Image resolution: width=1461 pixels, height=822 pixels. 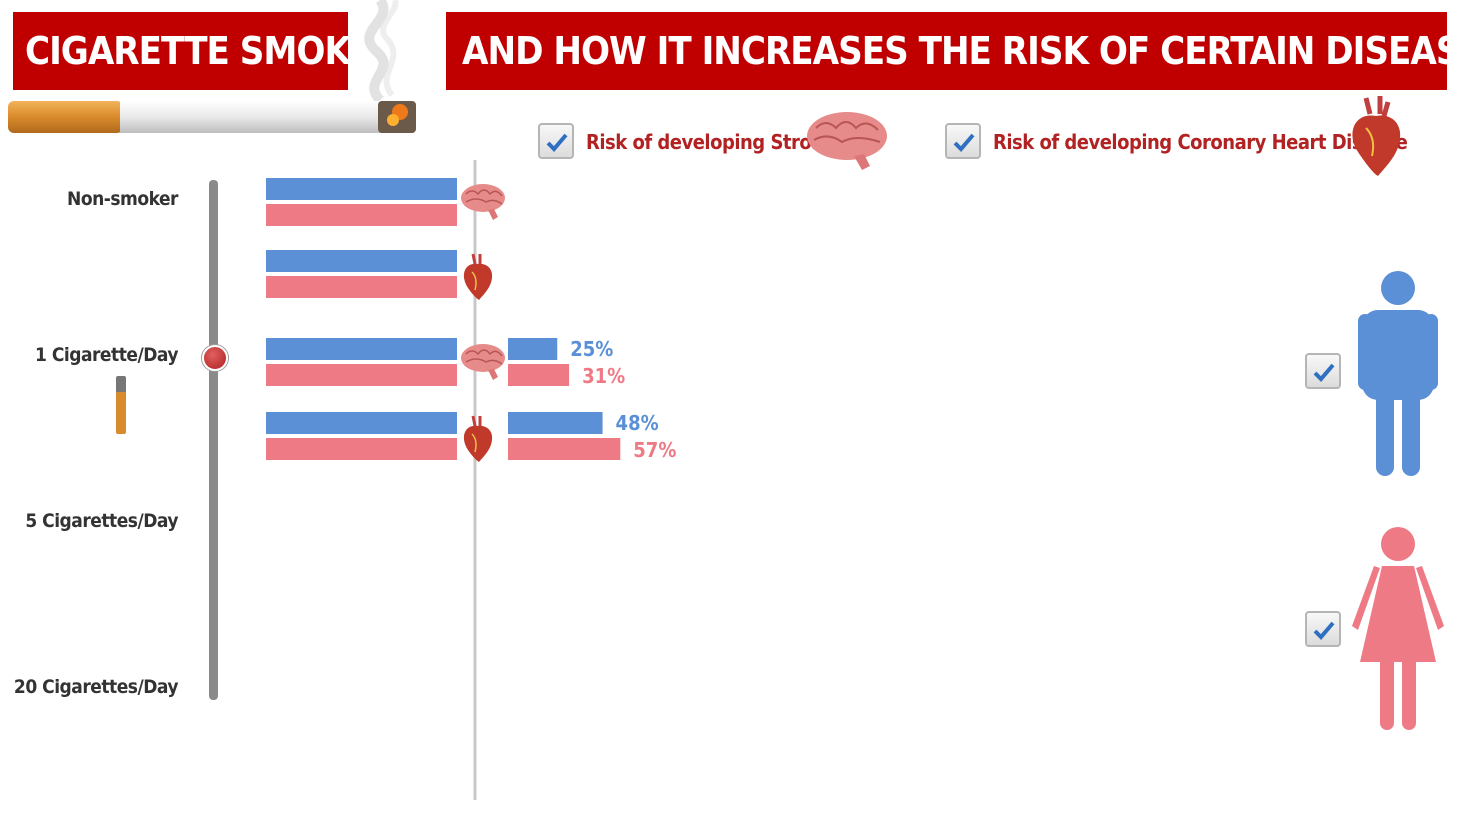 I want to click on data-label-women: 31%, so click(x=603, y=376).